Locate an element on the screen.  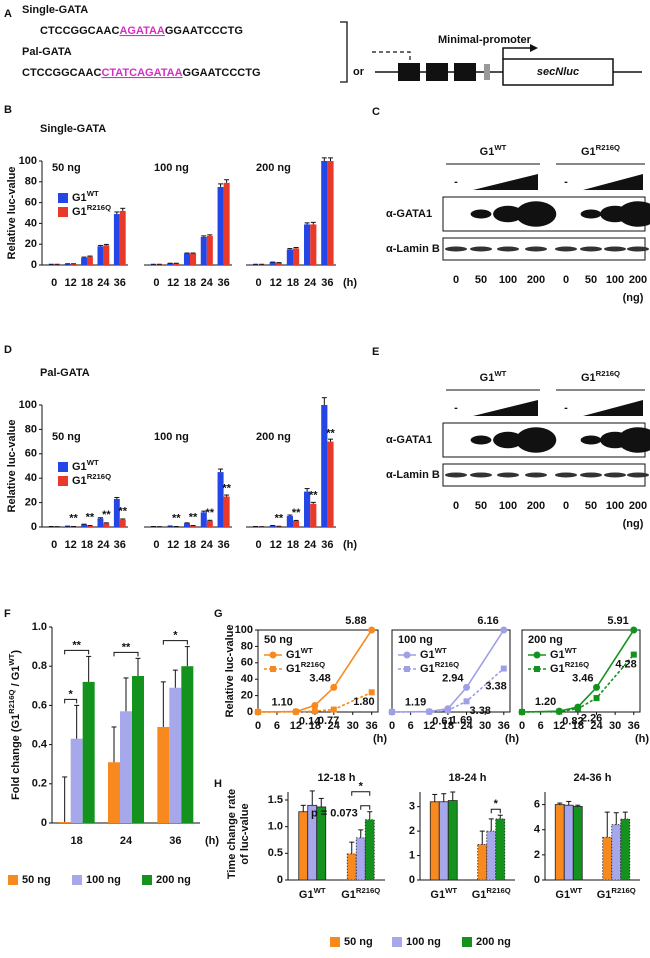
legend-label-base: G1 is located at coordinates (293, 655).